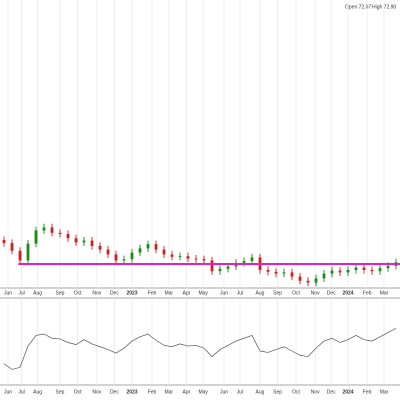  Describe the element at coordinates (358, 7) in the screenshot. I see `header-open: Open 72.07` at that location.